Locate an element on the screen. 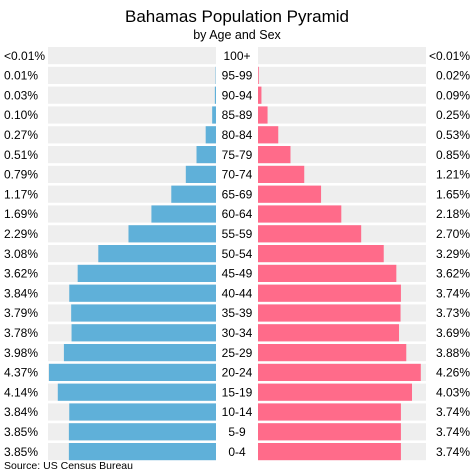 This screenshot has width=474, height=474. left-percent-label: 0.03% is located at coordinates (21, 95).